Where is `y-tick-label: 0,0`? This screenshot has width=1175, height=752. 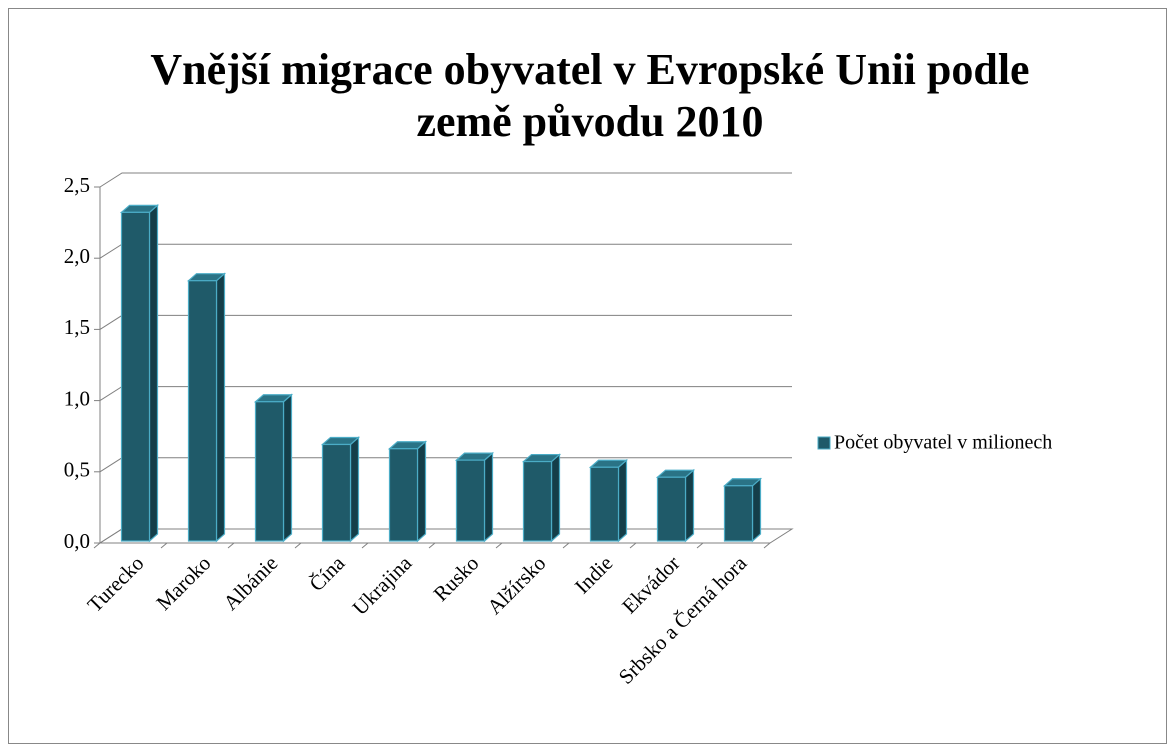
y-tick-label: 0,0 is located at coordinates (77, 541).